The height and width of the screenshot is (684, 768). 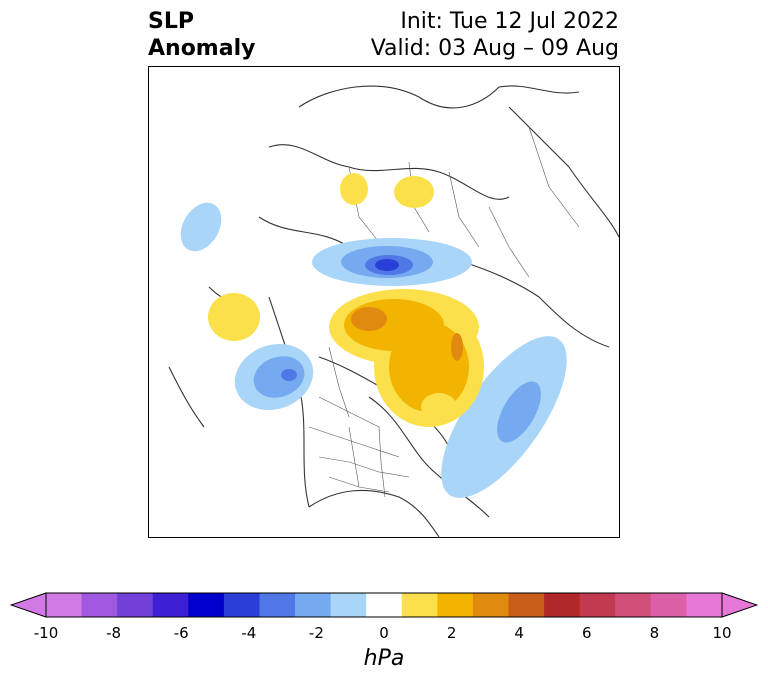 I want to click on colorbar-extend-low, so click(x=28, y=605).